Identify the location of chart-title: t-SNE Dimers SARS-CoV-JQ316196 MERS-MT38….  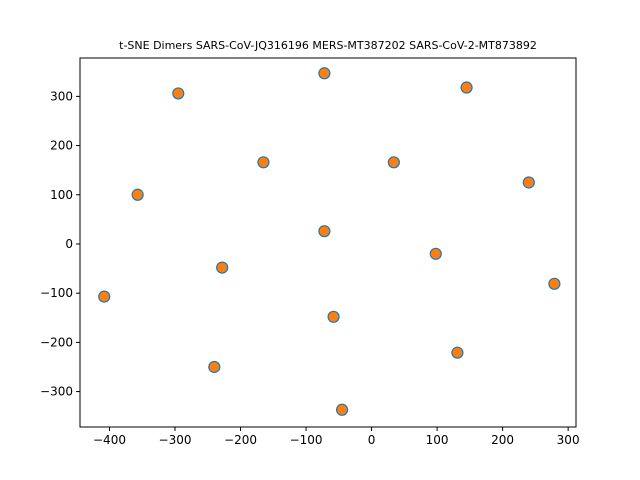
(328, 45).